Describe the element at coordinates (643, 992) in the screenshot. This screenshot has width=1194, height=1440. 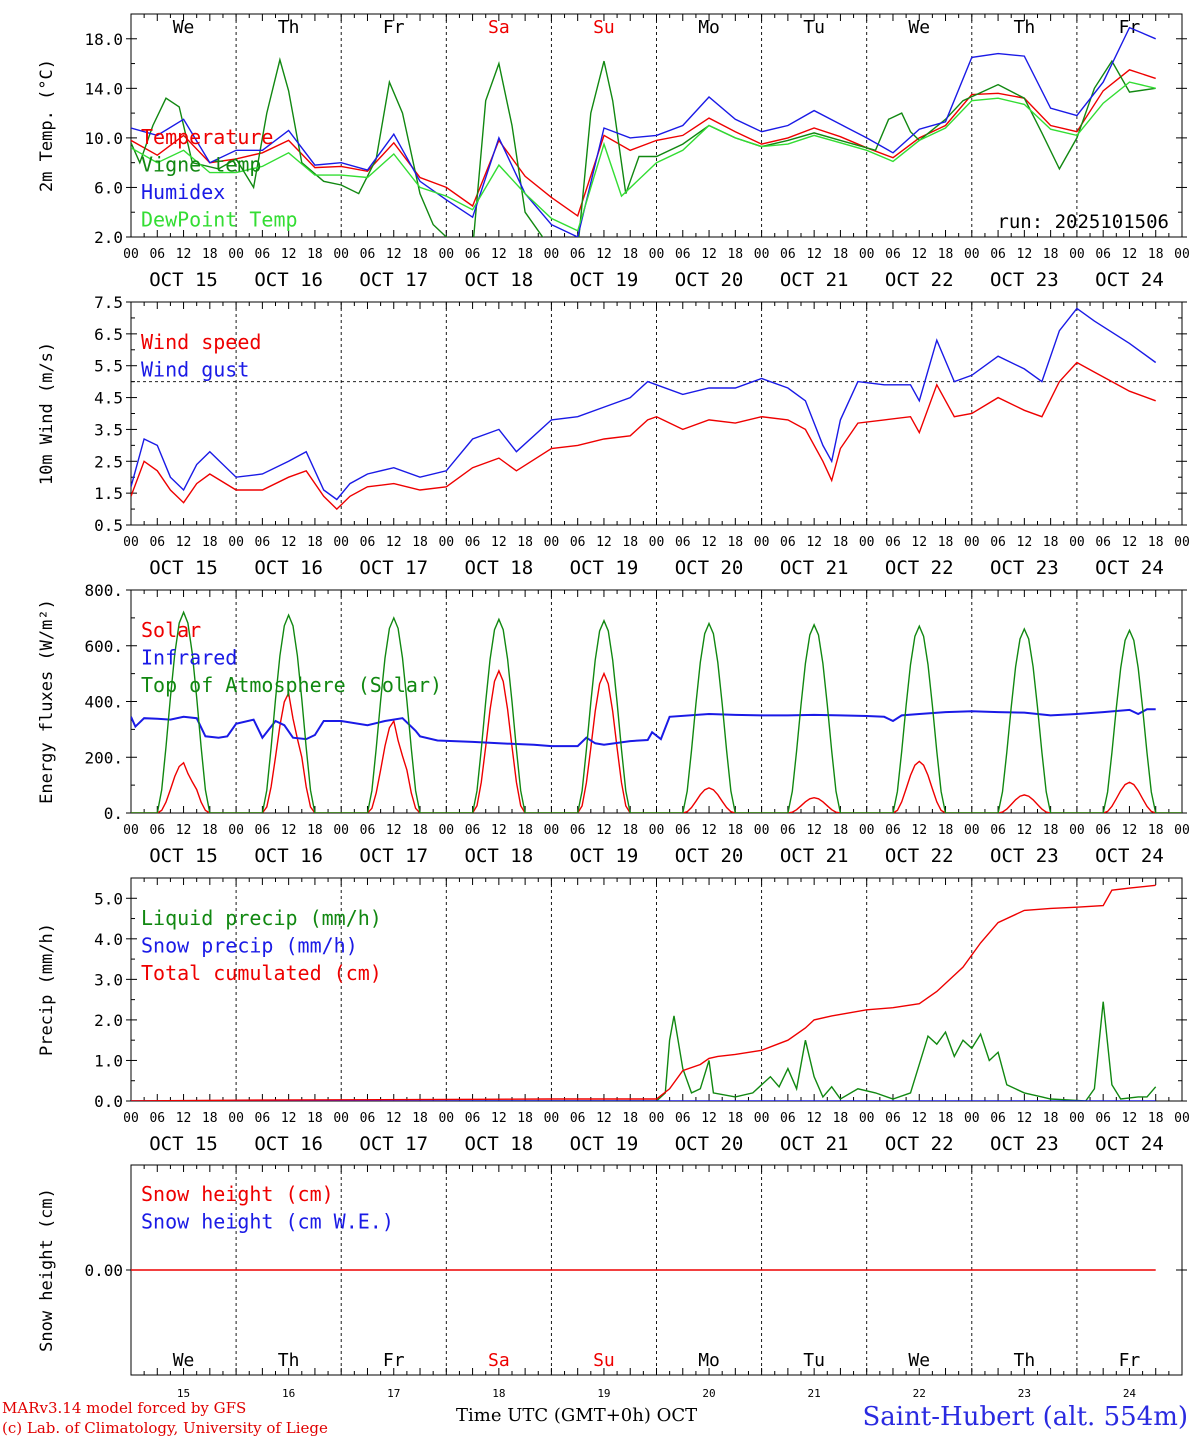
I see `series-line-total-cumulated-cm-` at that location.